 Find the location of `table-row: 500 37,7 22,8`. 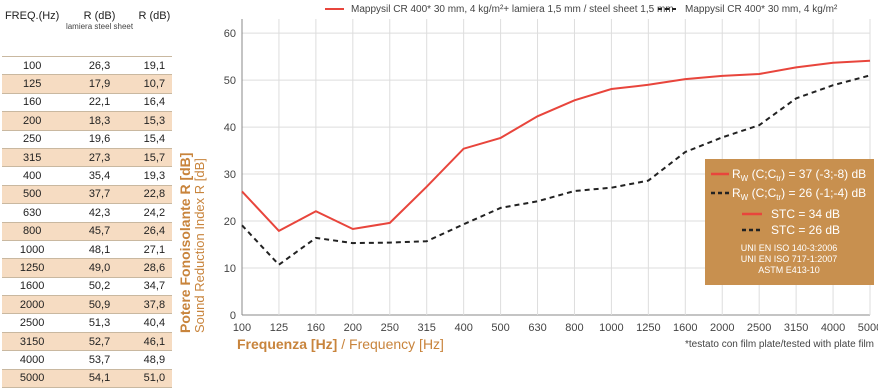

table-row: 500 37,7 22,8 is located at coordinates (87, 194).